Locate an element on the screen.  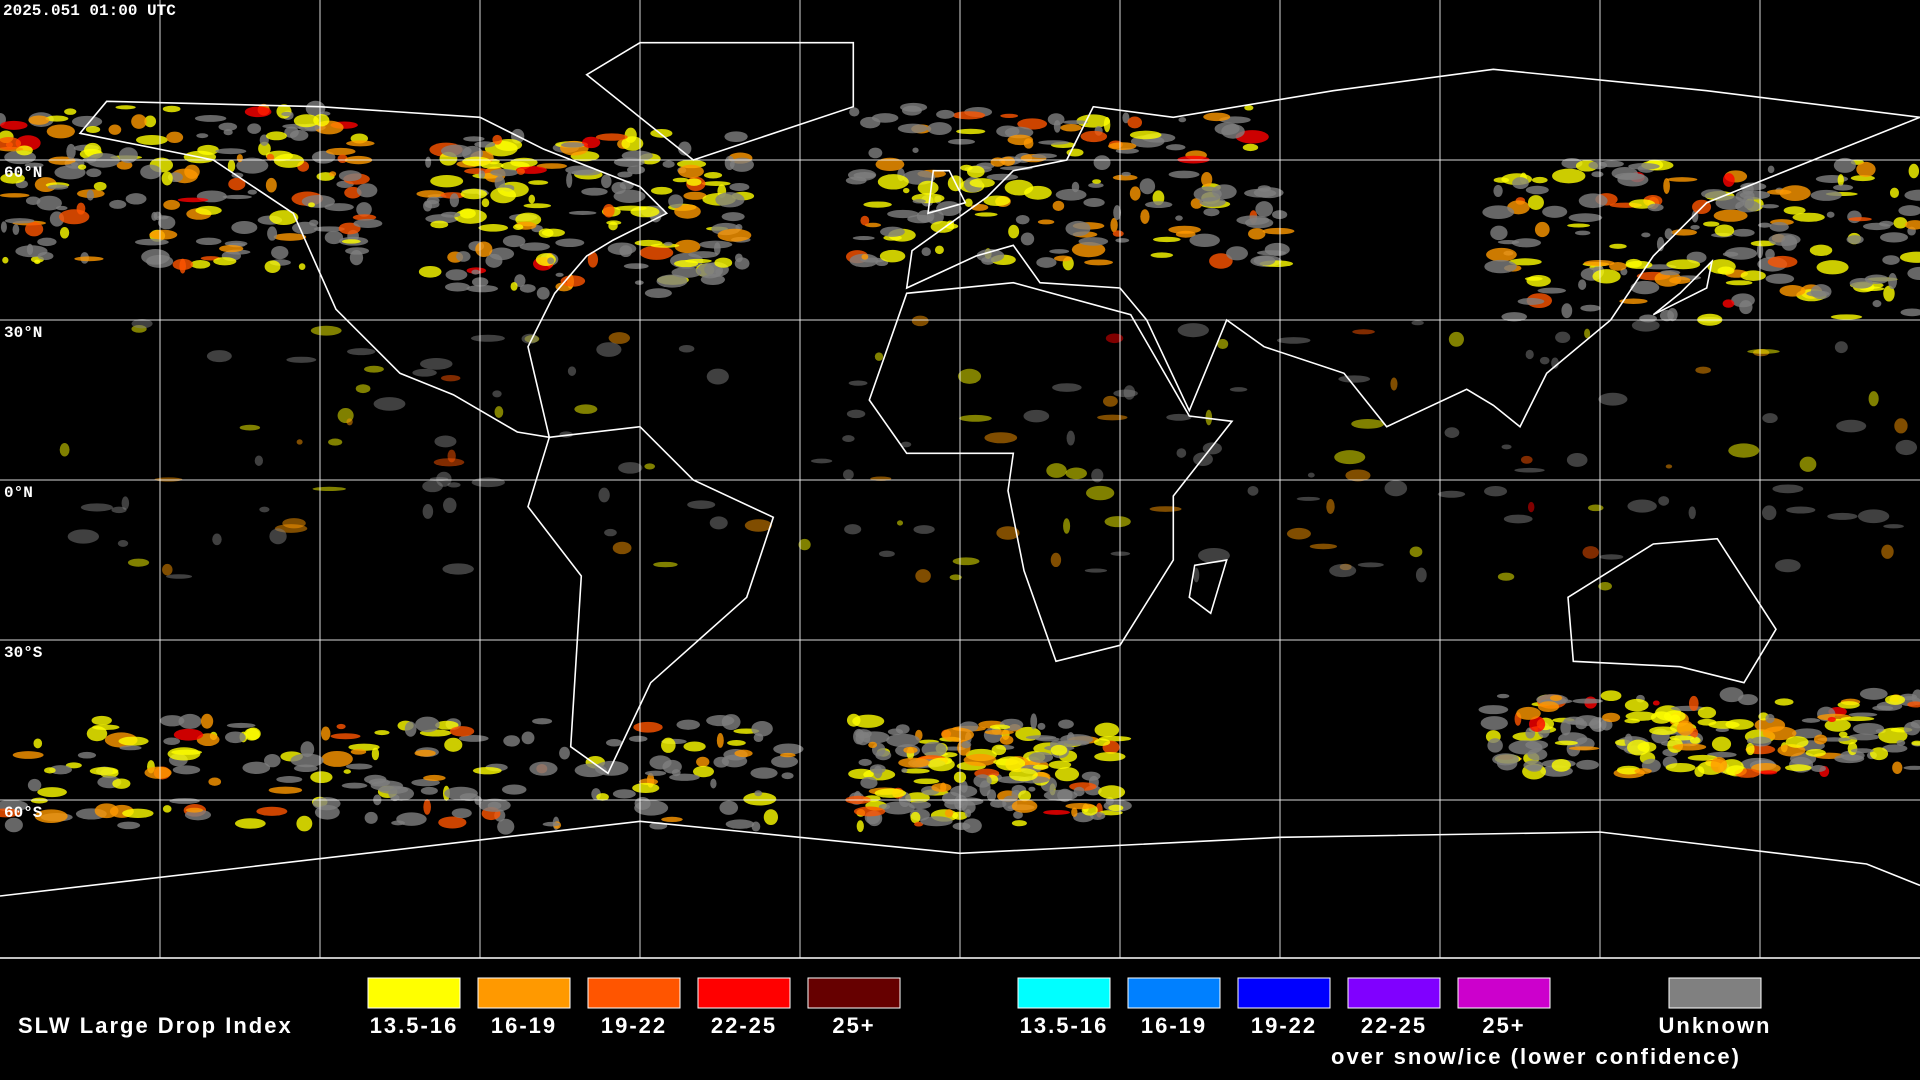
latitude-label: 0°N is located at coordinates (18, 493).